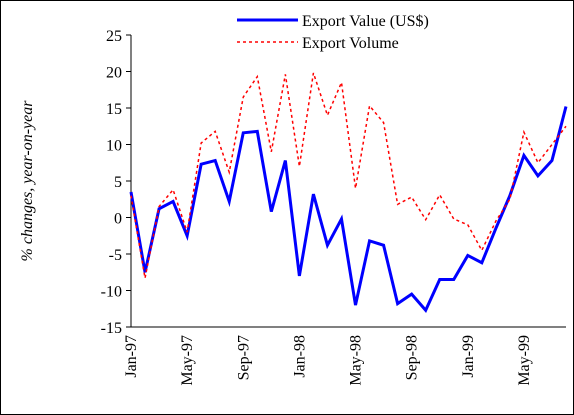 The width and height of the screenshot is (574, 415). I want to click on x-tick-label: Sep-97, so click(243, 357).